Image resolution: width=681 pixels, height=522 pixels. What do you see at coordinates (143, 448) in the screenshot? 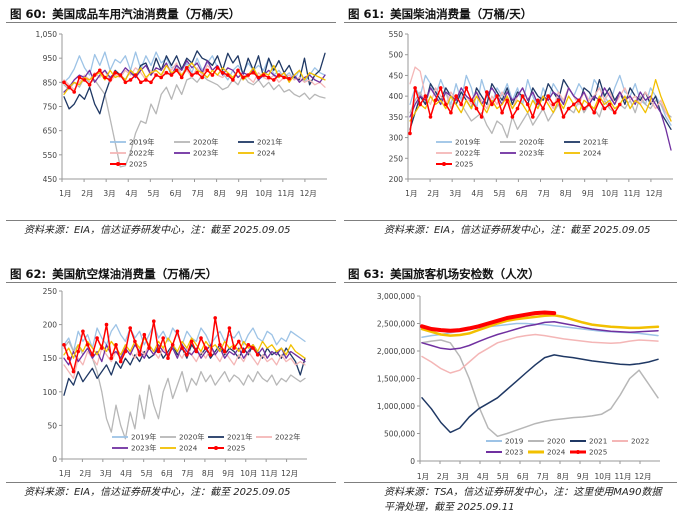
I see `legend-label: 2023年` at bounding box center [143, 448].